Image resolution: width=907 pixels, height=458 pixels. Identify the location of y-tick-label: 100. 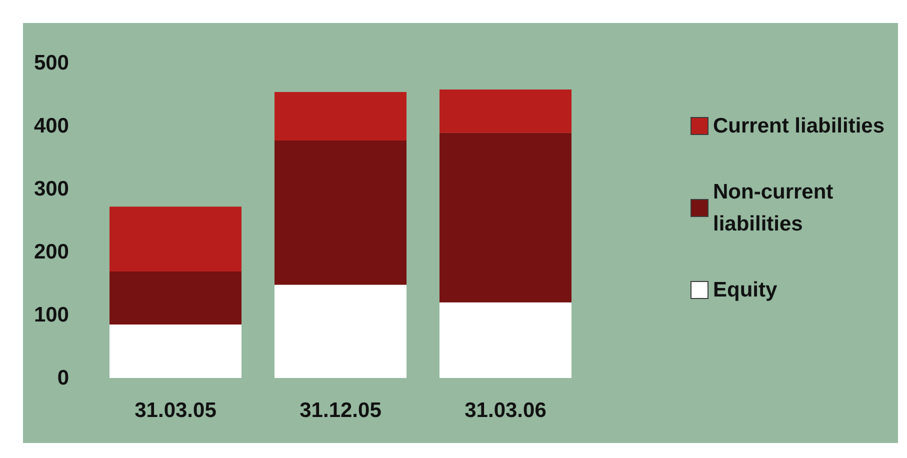
(51, 315).